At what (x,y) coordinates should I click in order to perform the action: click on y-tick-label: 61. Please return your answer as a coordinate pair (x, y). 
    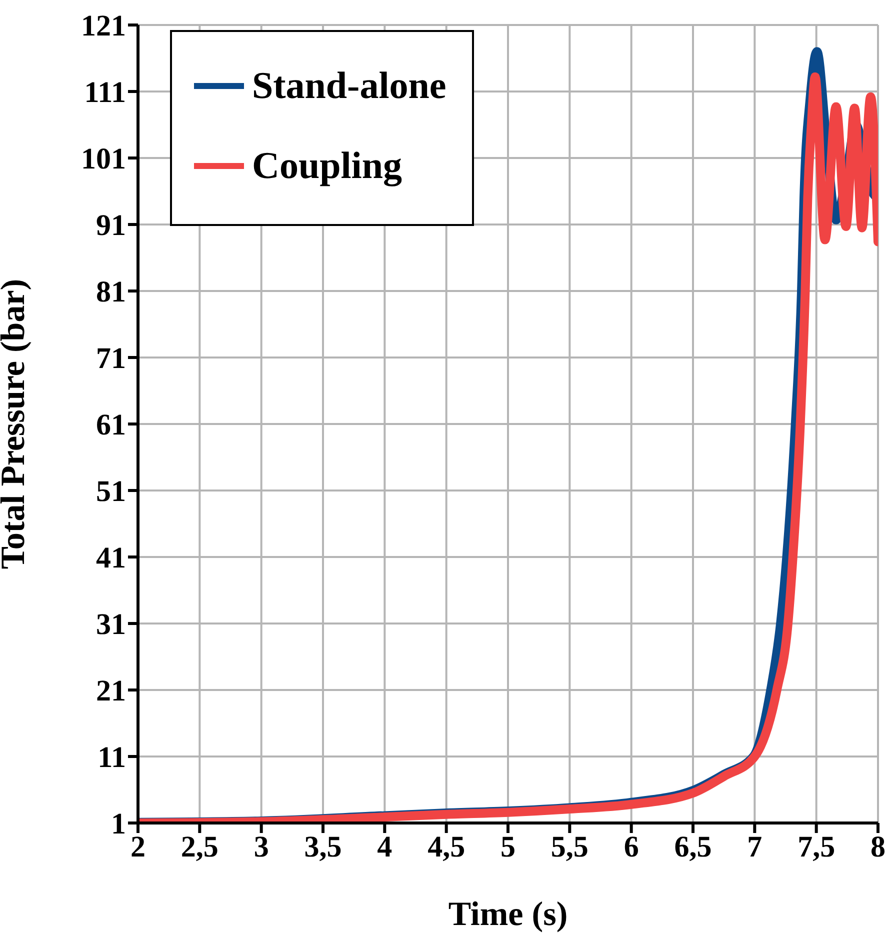
    Looking at the image, I should click on (111, 425).